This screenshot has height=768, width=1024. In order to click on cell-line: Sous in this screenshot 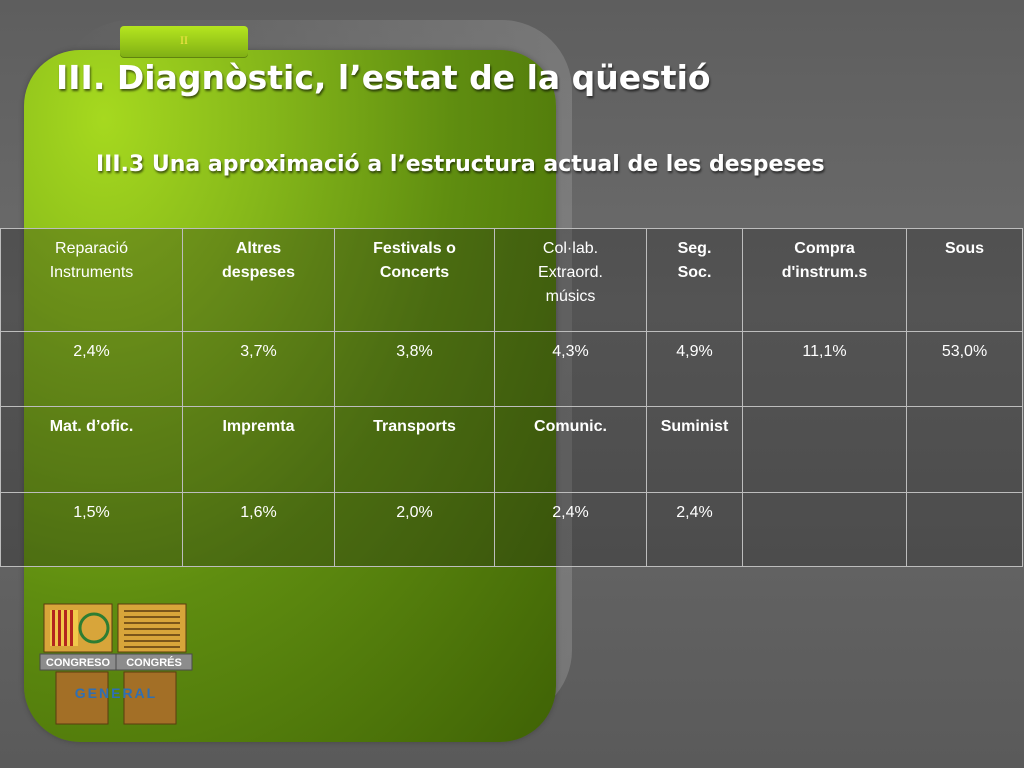, I will do `click(964, 248)`.